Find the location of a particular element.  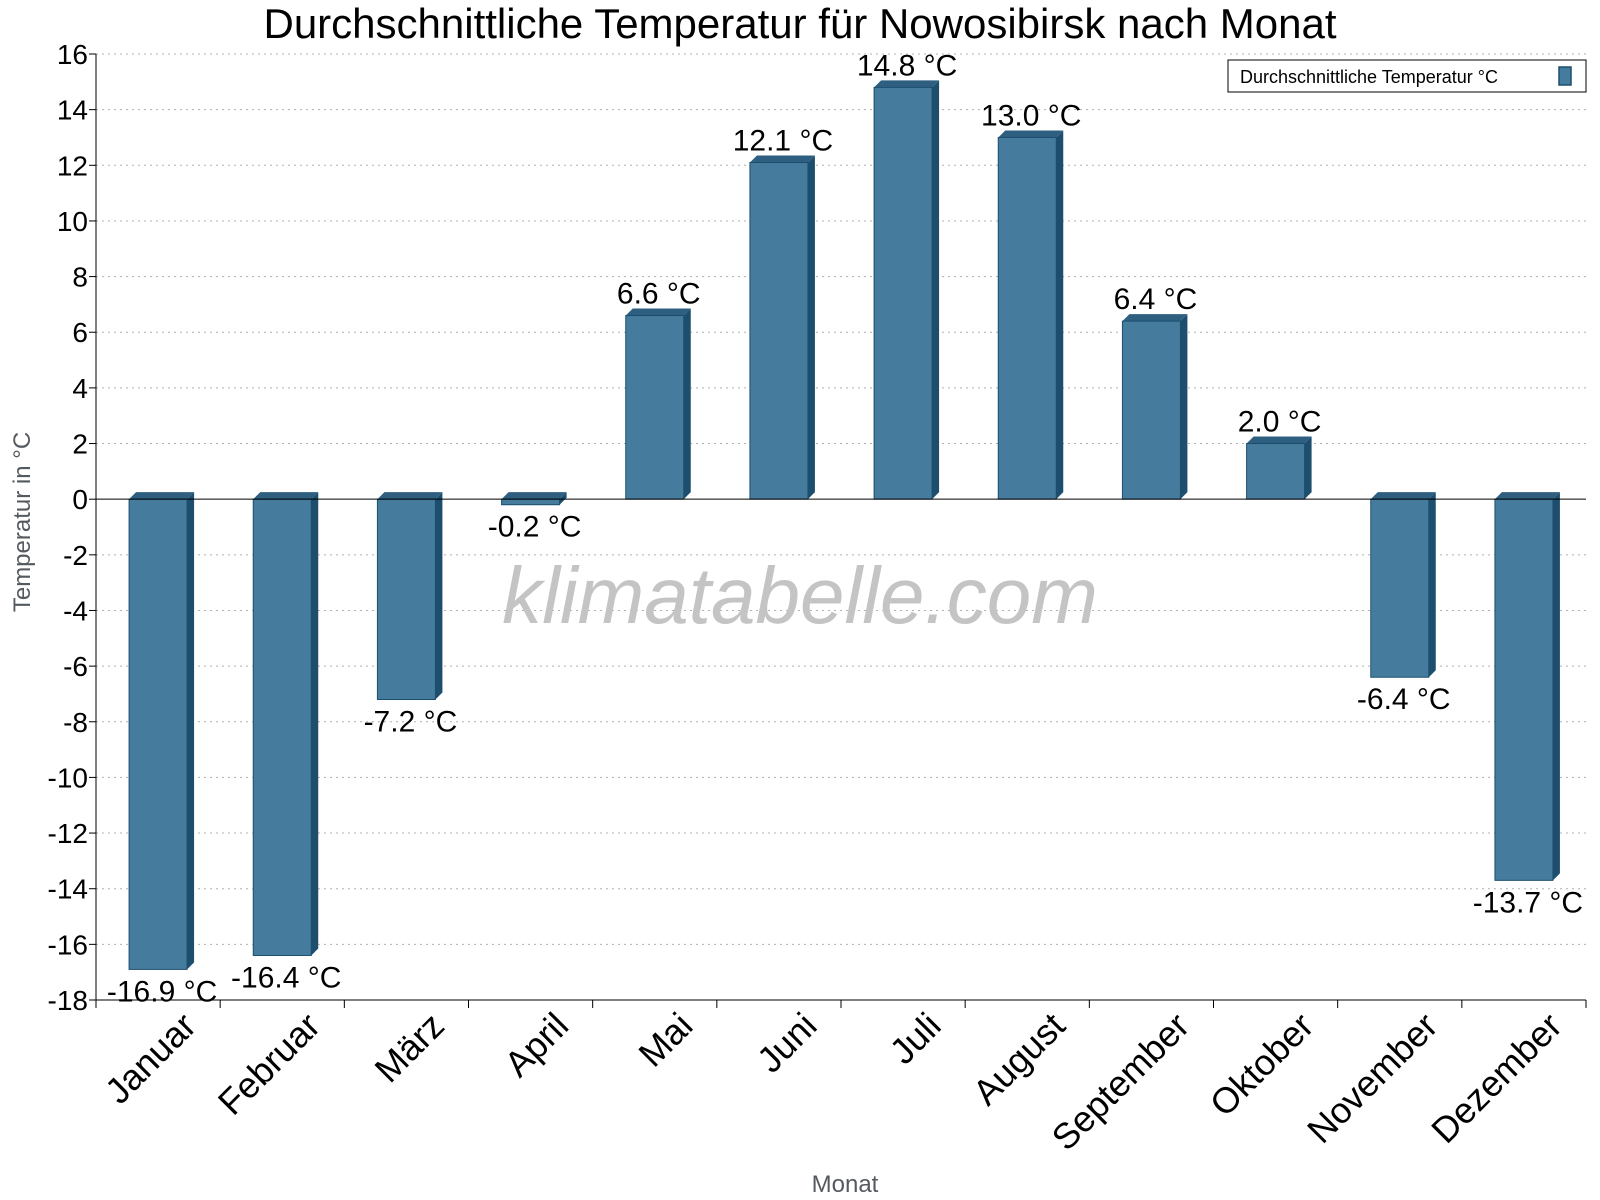

data-label: 6.4 °C is located at coordinates (1156, 299).